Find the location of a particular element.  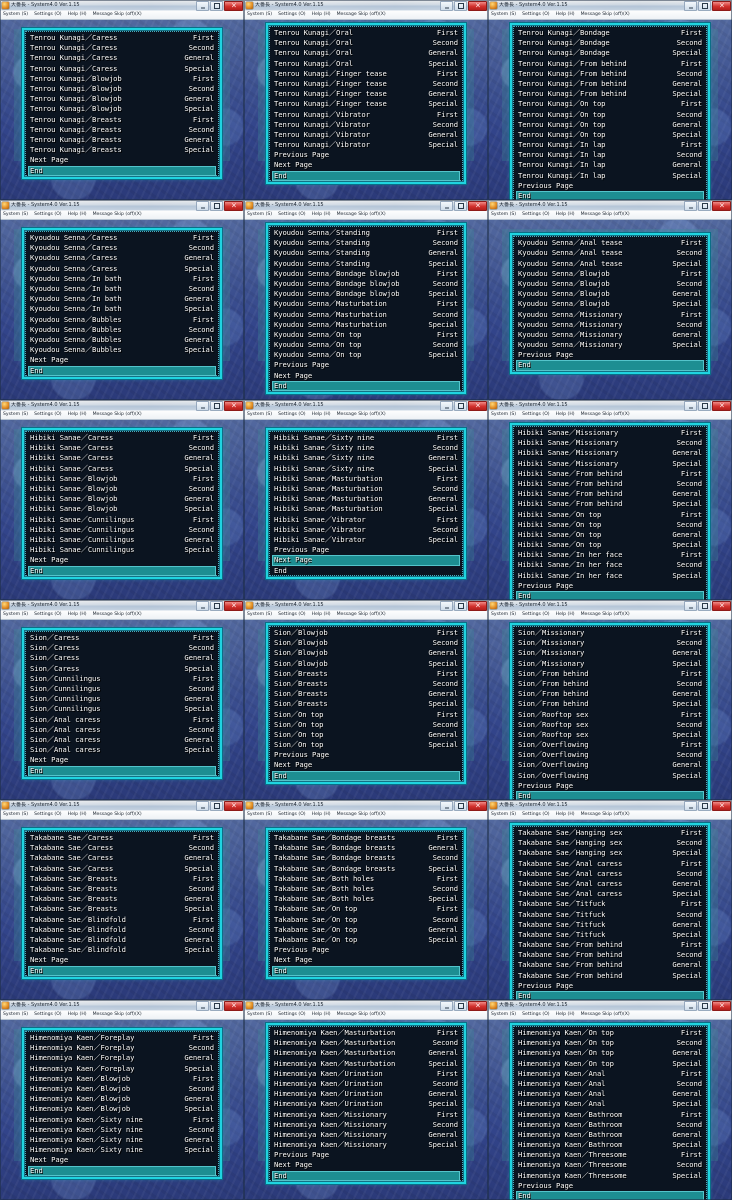

scene-row: Takabane Sae／Caress Second is located at coordinates (122, 848).